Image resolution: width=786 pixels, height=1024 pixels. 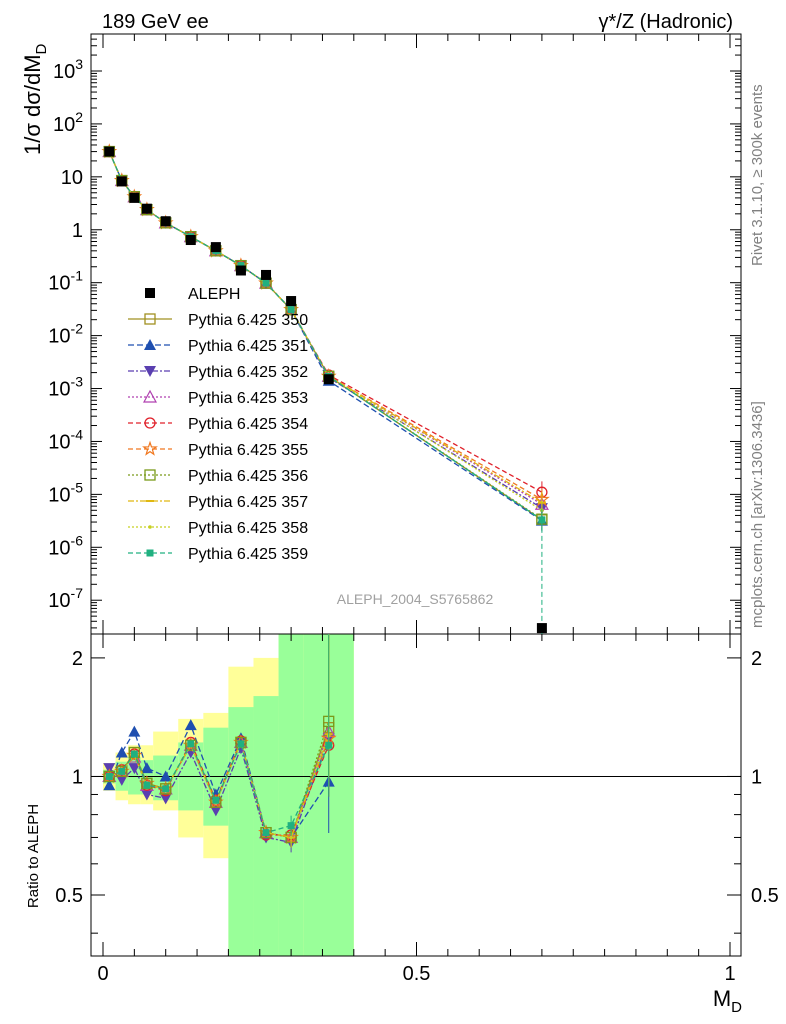 I want to click on ratio-y-tick-label: 1, so click(x=77, y=777).